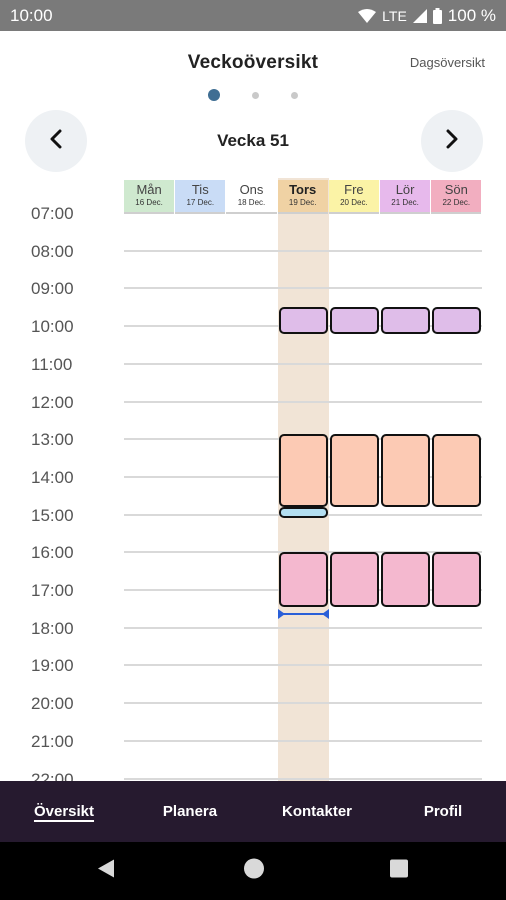  I want to click on hour-label: 21:00, so click(52, 741).